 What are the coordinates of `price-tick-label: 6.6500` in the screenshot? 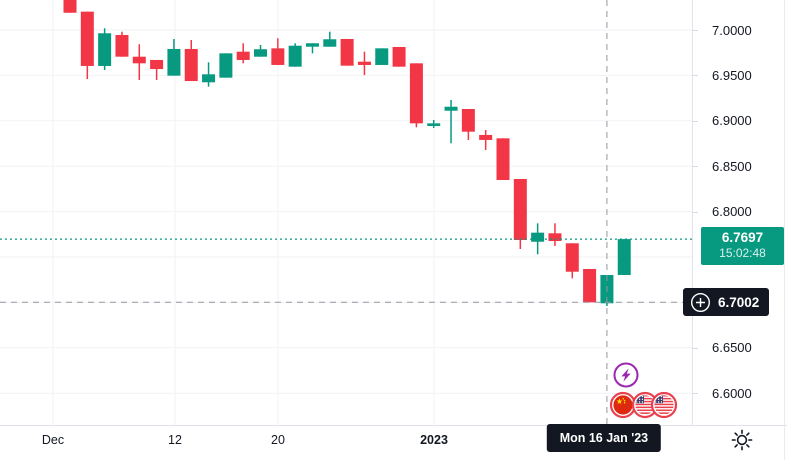 It's located at (732, 348).